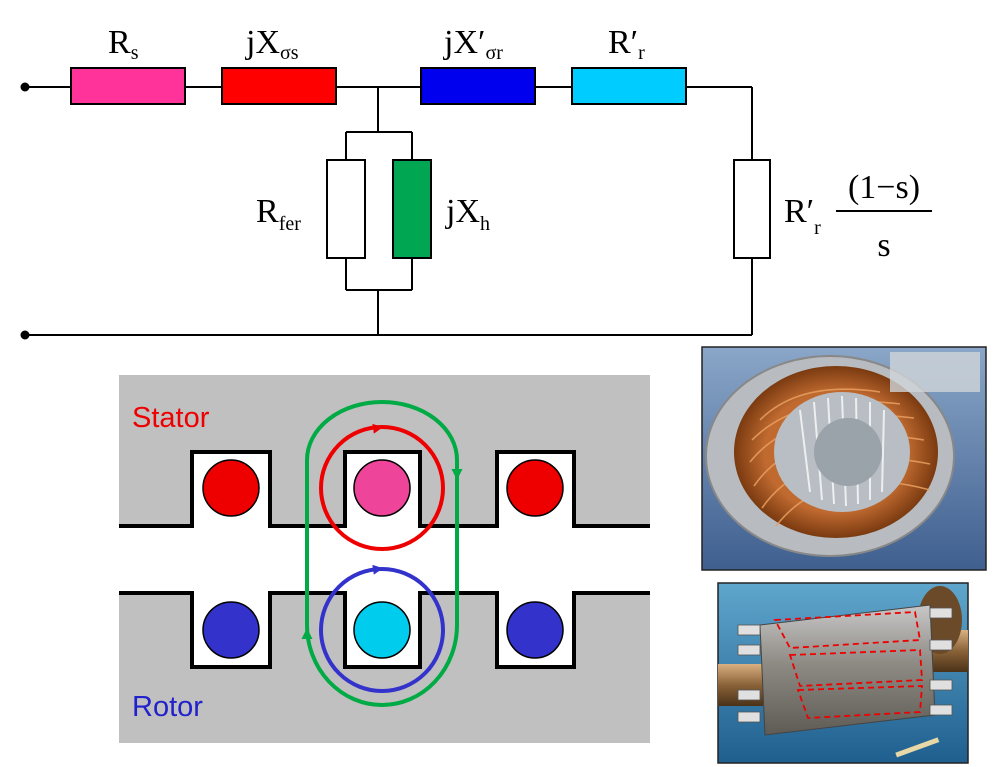 The width and height of the screenshot is (1000, 767). I want to click on stator-label: Stator, so click(171, 418).